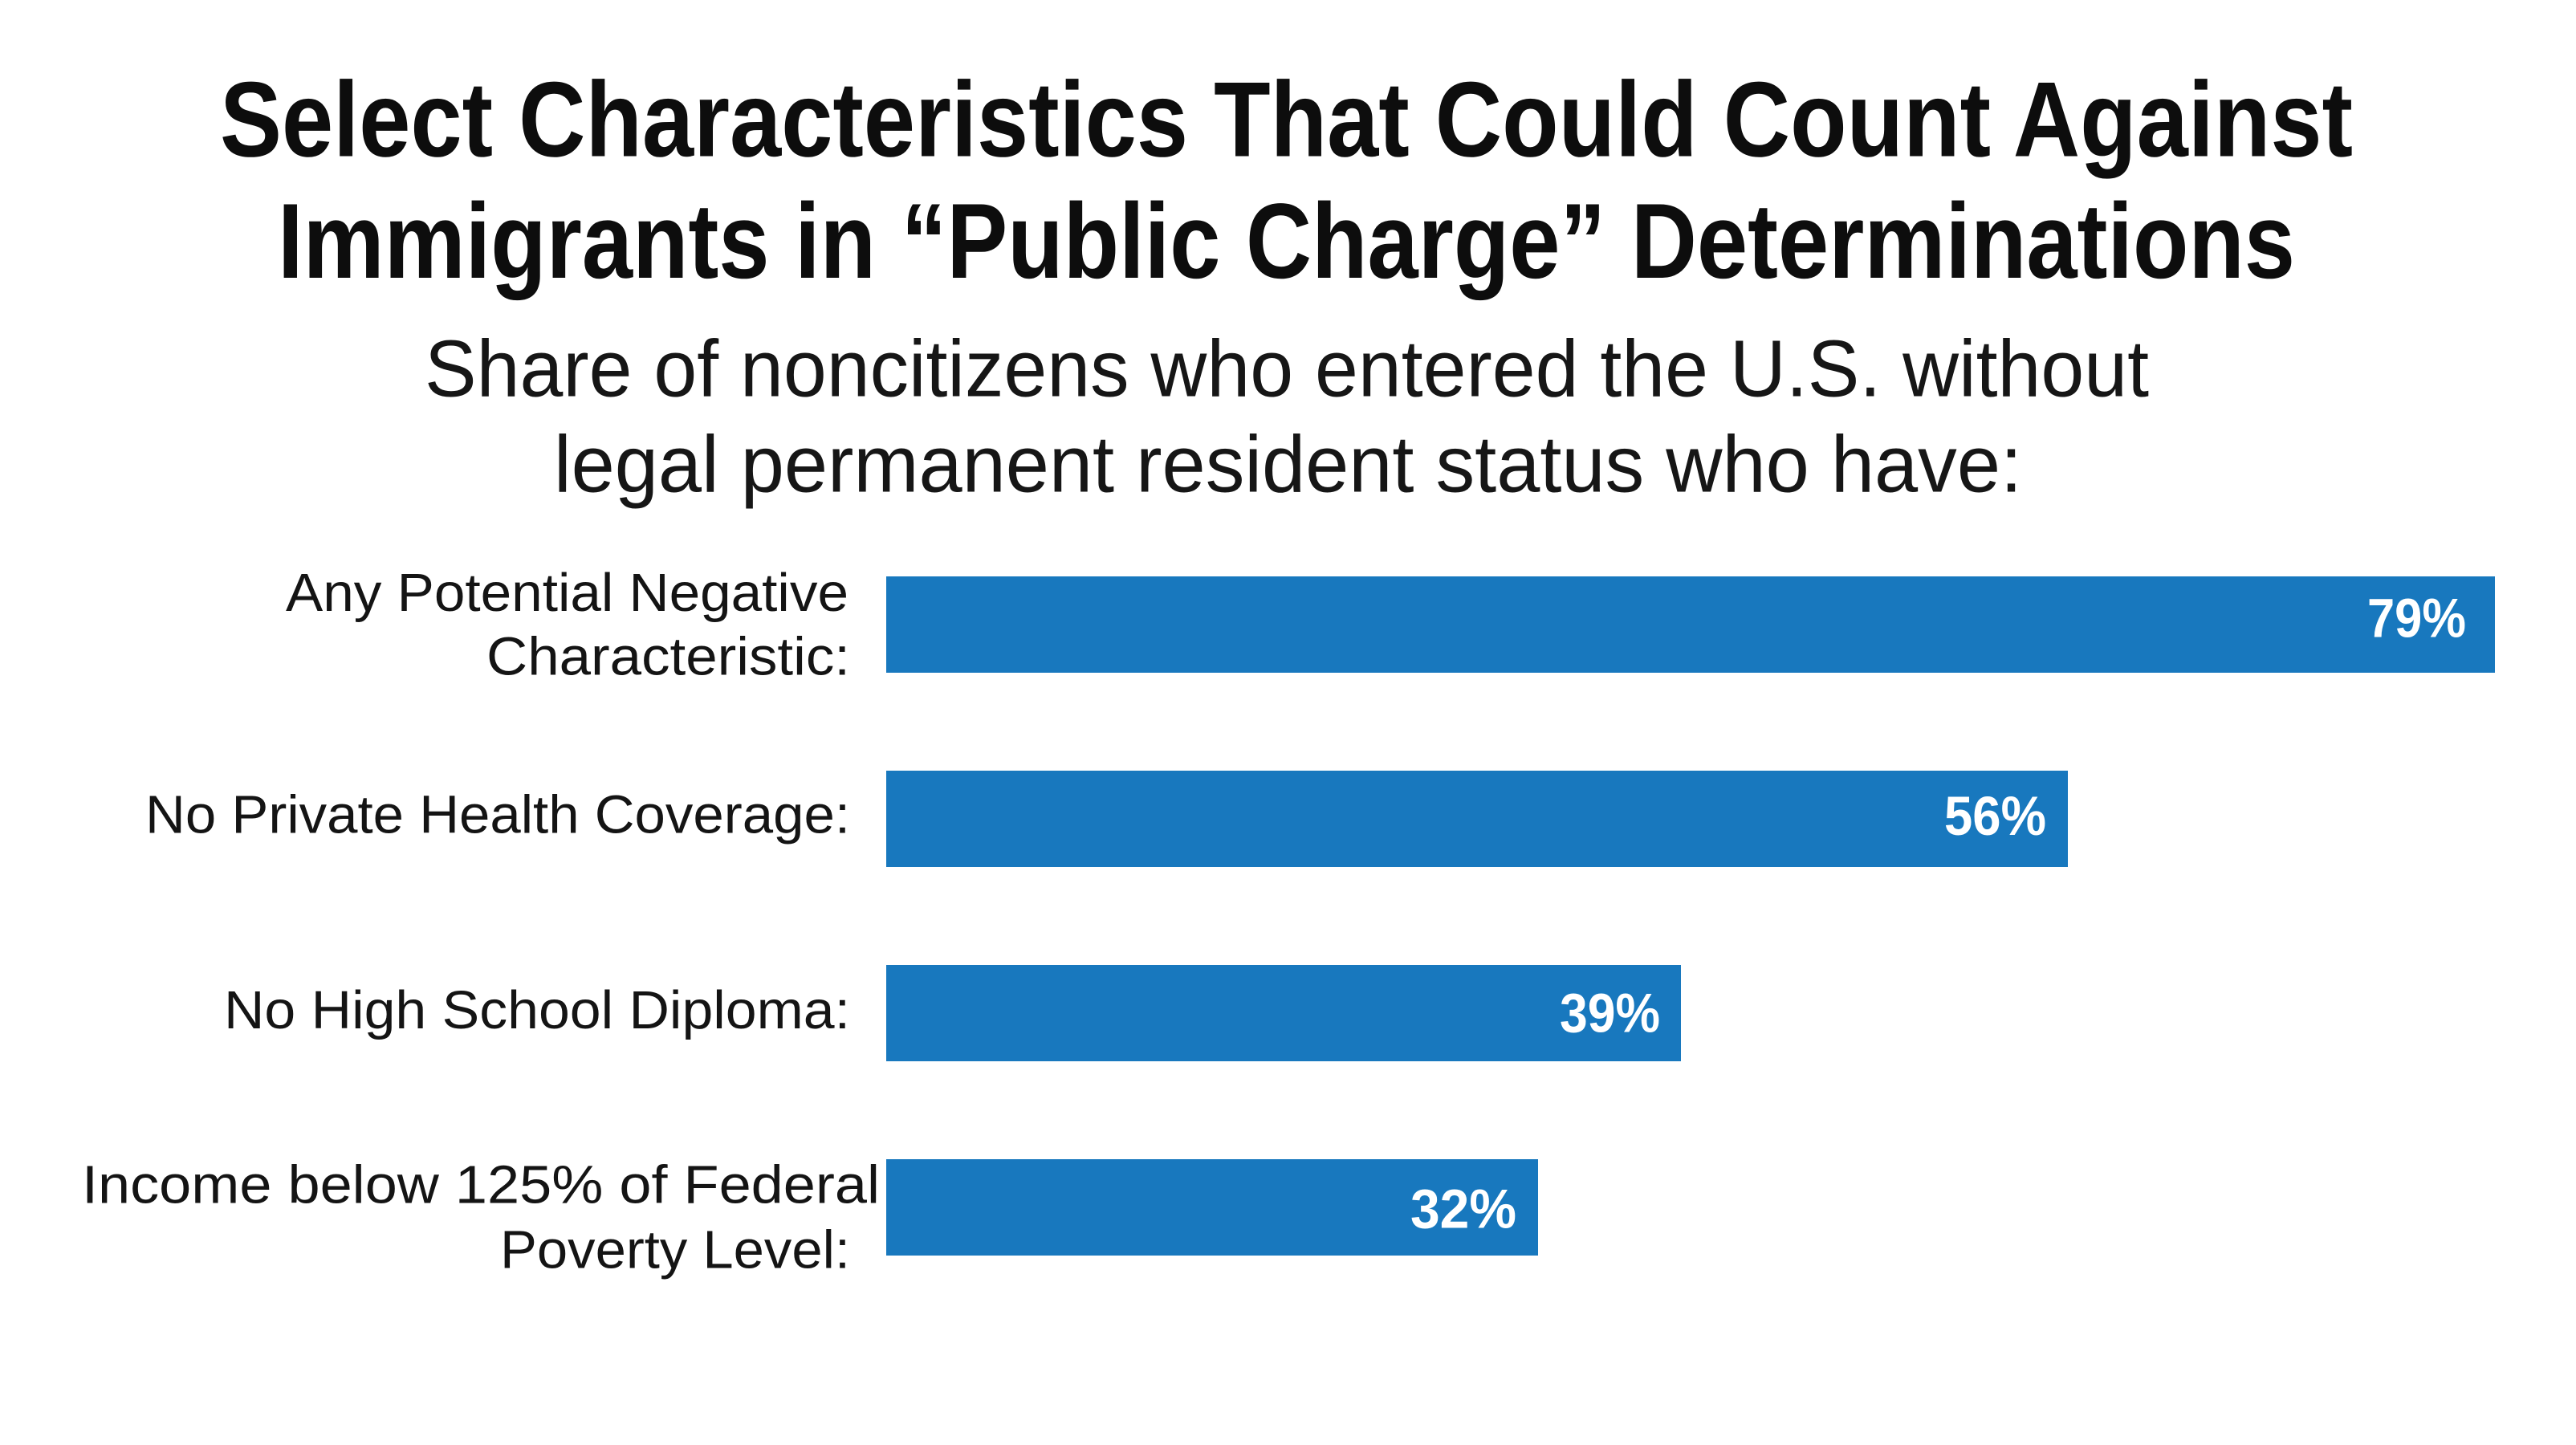 The height and width of the screenshot is (1445, 2576). I want to click on svg-text: No Private Health Coverage:, so click(497, 815).